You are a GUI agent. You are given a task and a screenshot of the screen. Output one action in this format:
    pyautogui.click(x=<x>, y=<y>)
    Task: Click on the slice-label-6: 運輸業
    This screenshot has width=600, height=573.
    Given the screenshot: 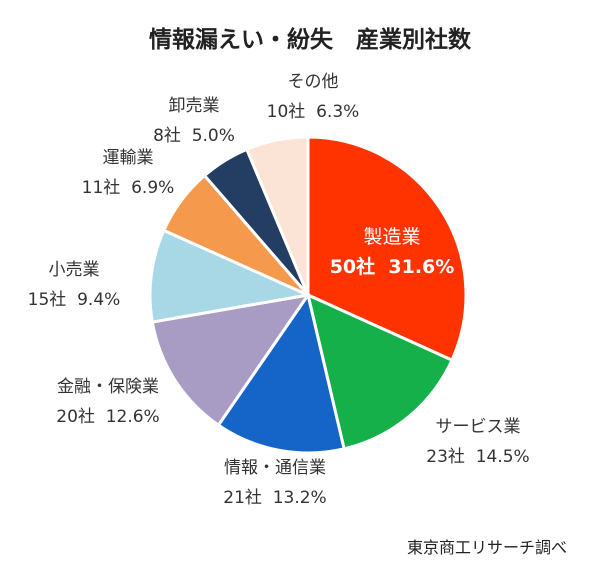 What is the action you would take?
    pyautogui.click(x=128, y=158)
    